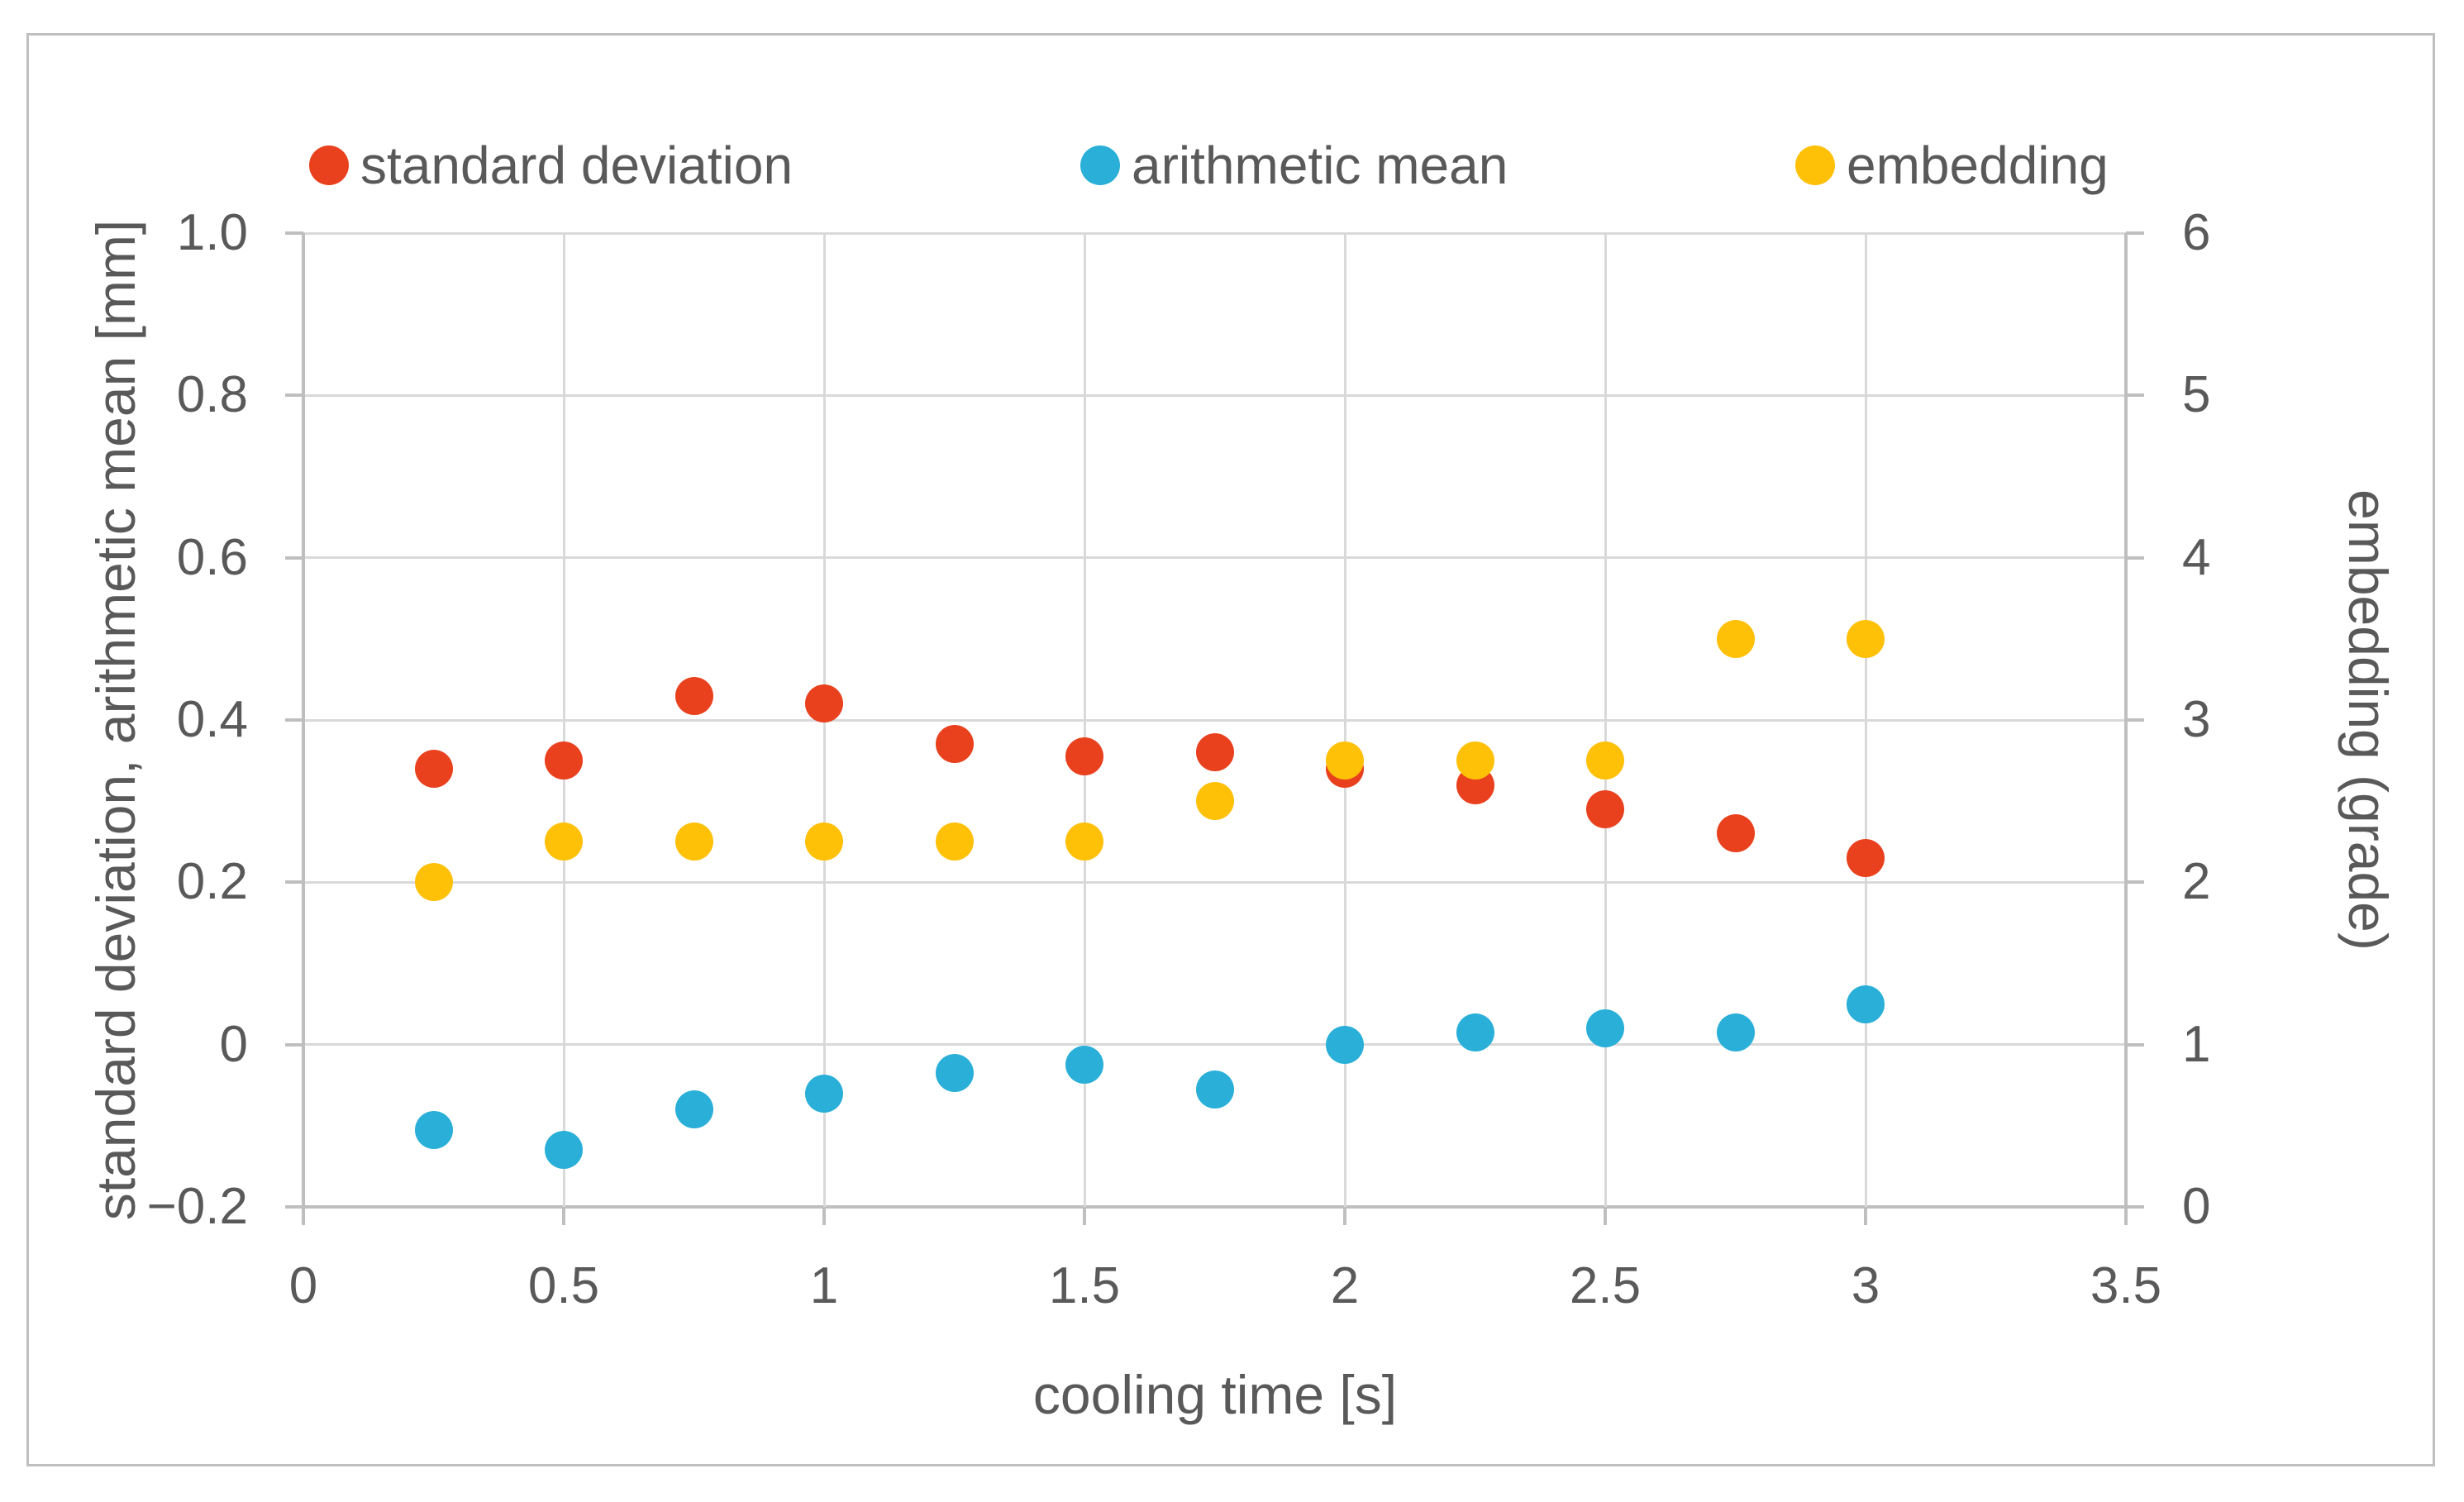  I want to click on y-axis-right-title: embedding (grade), so click(2368, 720).